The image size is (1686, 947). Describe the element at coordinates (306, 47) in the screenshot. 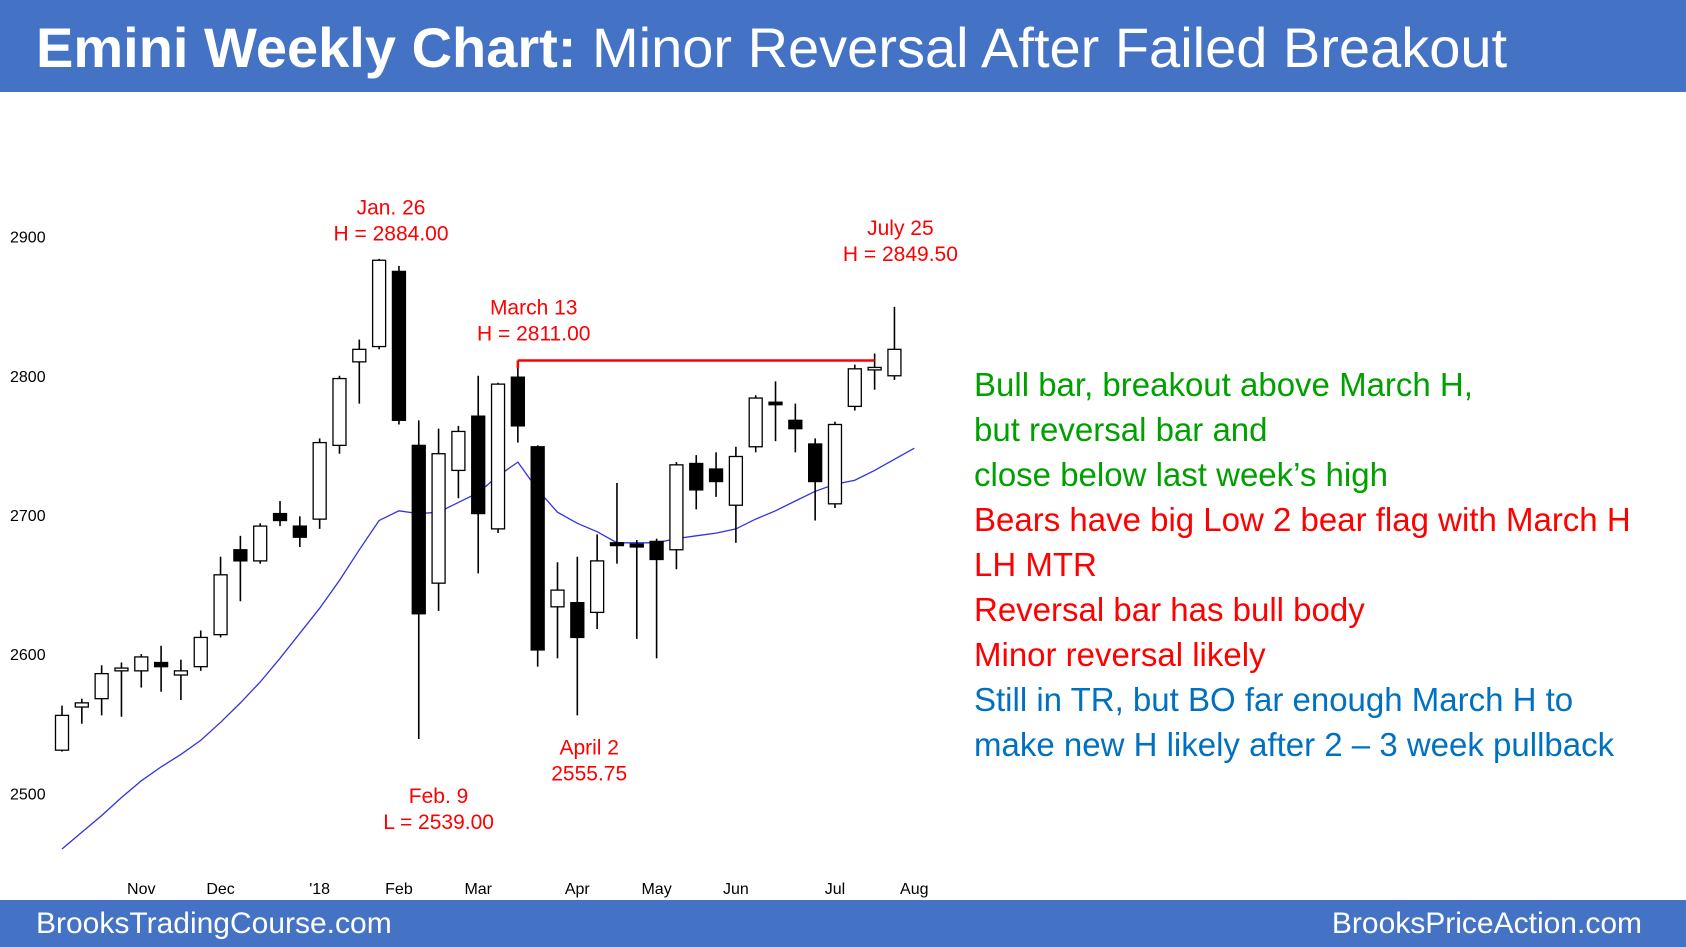

I see `title-bold: Emini Weekly Chart:` at that location.